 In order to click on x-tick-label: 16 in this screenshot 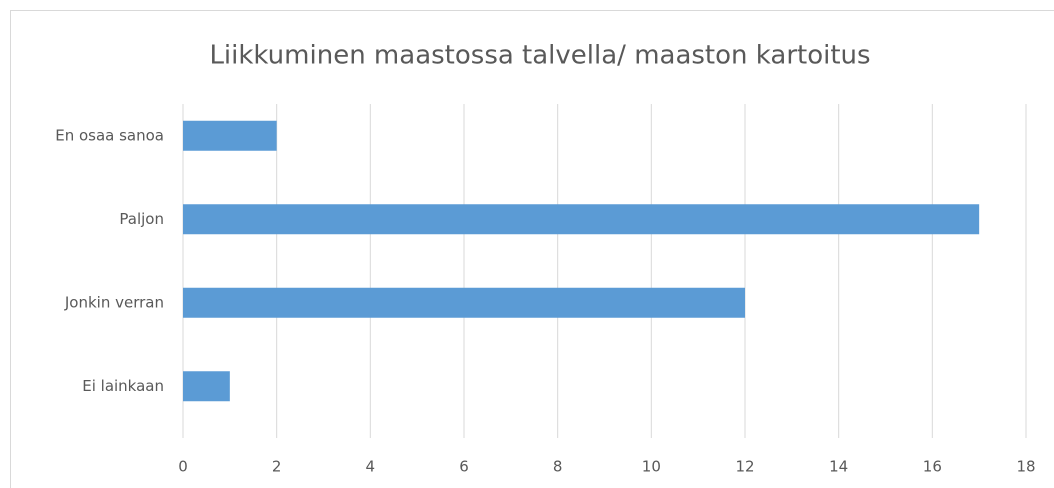, I will do `click(932, 467)`.